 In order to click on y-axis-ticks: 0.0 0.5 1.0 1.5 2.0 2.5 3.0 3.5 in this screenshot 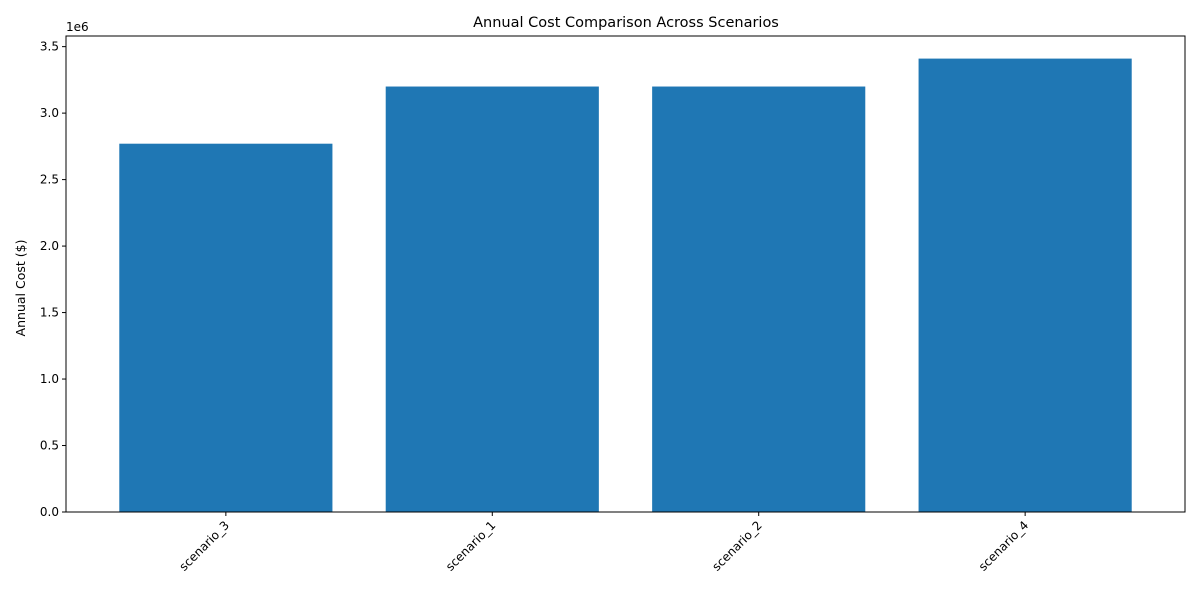, I will do `click(53, 279)`.